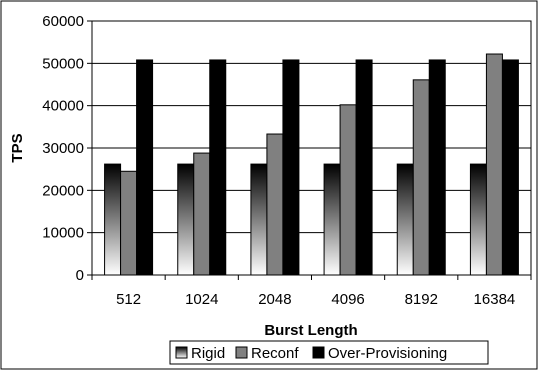 The width and height of the screenshot is (538, 375). I want to click on legend-label: Over-Provisioning, so click(387, 353).